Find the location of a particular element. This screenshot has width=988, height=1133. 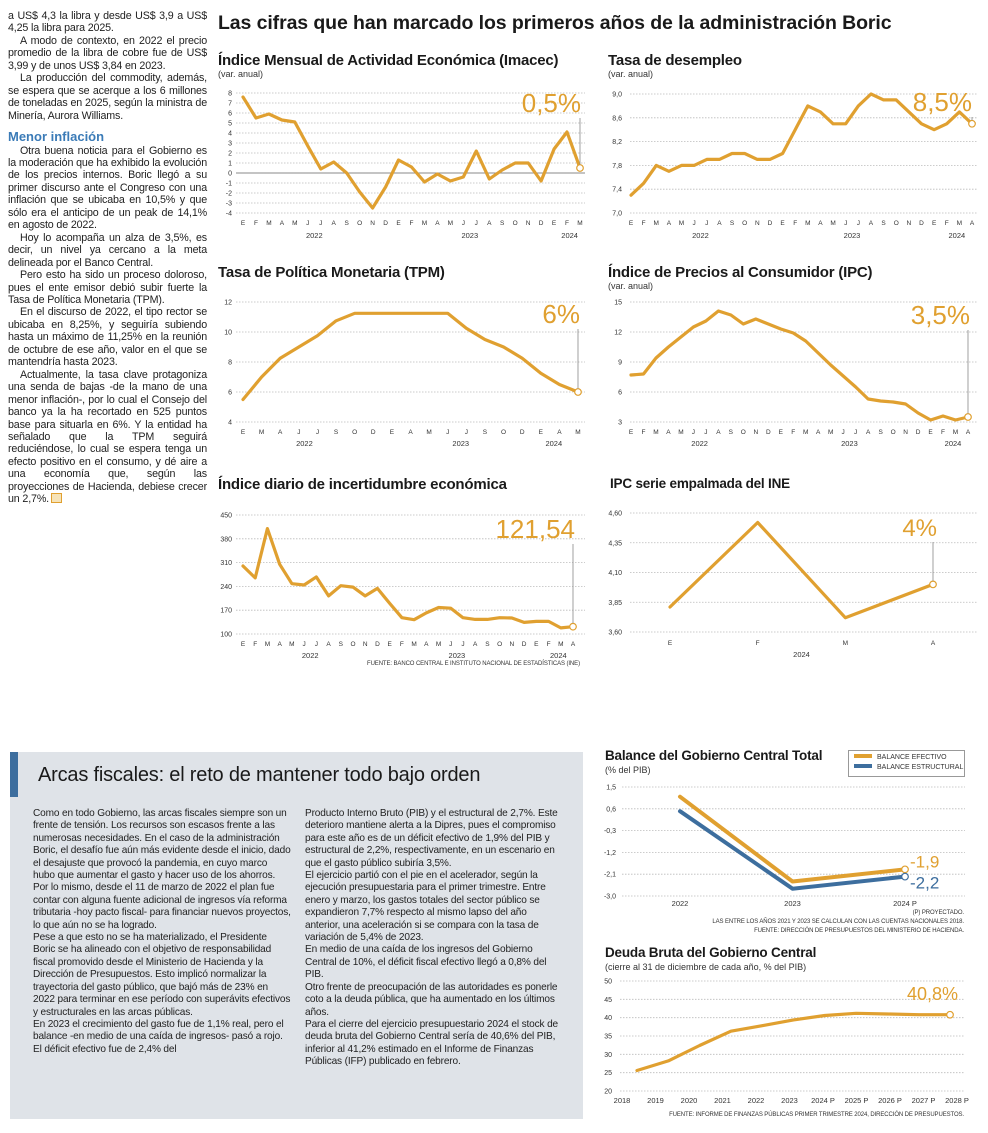

y-tick-label: 310 is located at coordinates (226, 563).